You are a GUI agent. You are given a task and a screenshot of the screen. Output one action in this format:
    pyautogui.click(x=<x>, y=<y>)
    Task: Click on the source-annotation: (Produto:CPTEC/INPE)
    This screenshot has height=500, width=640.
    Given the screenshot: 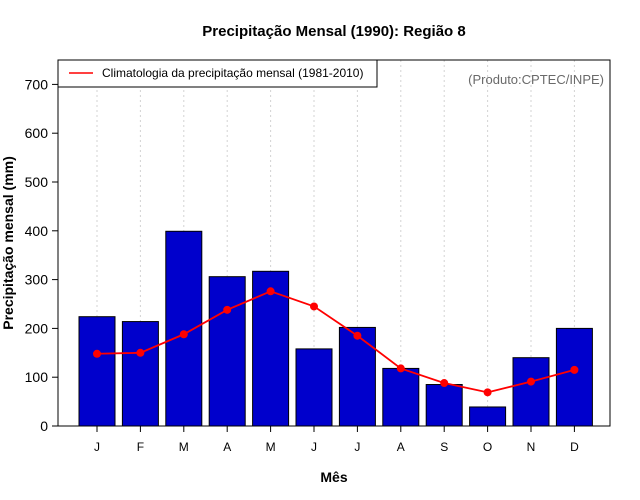 What is the action you would take?
    pyautogui.click(x=536, y=79)
    